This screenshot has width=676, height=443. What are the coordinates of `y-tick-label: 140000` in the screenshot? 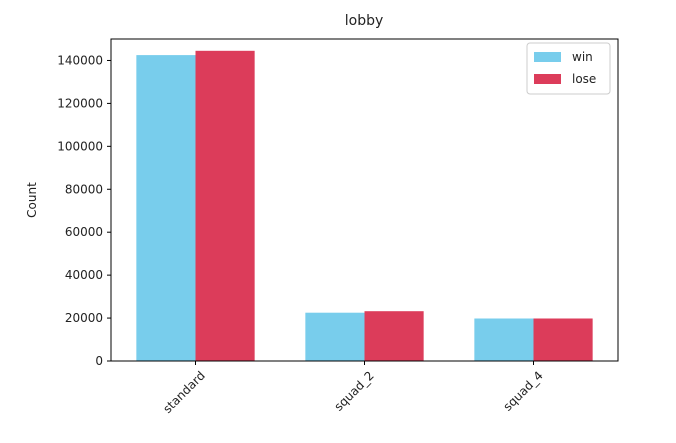 It's located at (80, 60).